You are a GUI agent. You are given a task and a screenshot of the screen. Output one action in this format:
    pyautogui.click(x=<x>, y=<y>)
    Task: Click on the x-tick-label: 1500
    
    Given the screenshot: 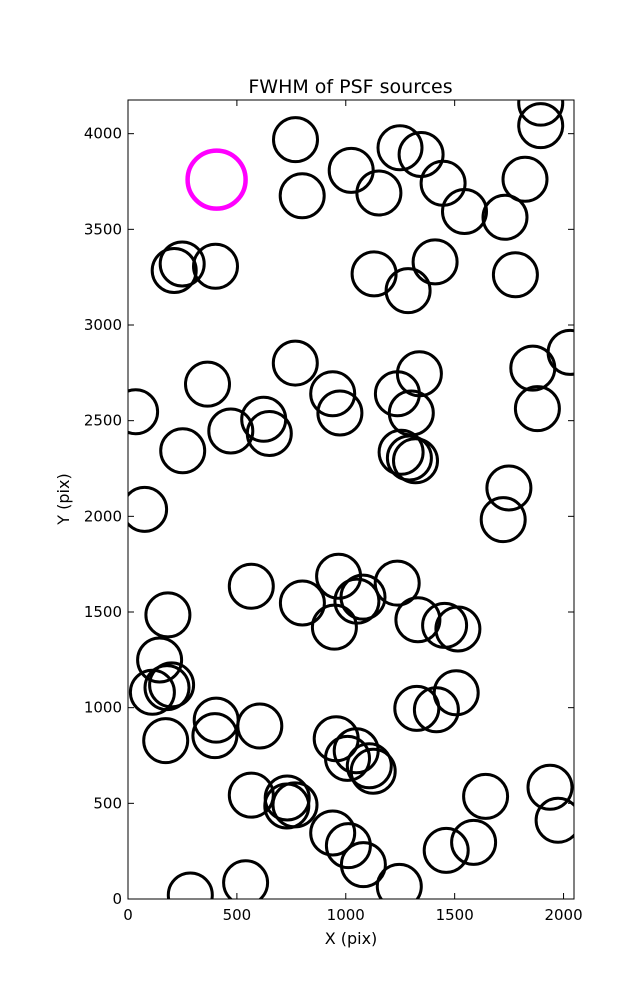 What is the action you would take?
    pyautogui.click(x=455, y=915)
    